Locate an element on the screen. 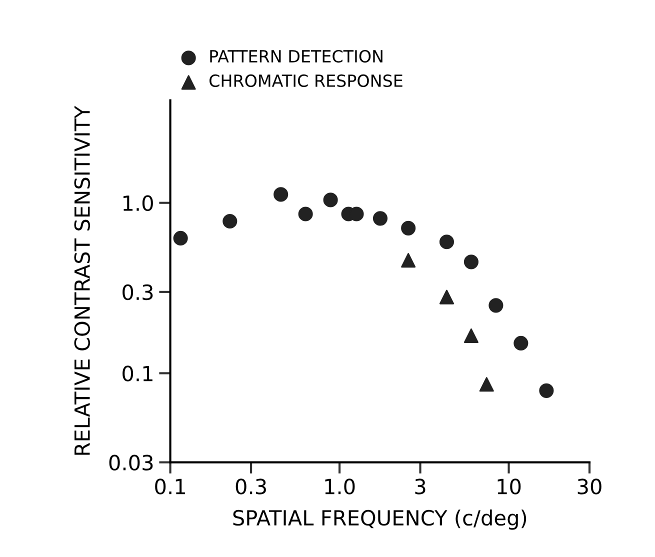  x-axis-title: SPATIAL FREQUENCY (c/deg) is located at coordinates (379, 520).